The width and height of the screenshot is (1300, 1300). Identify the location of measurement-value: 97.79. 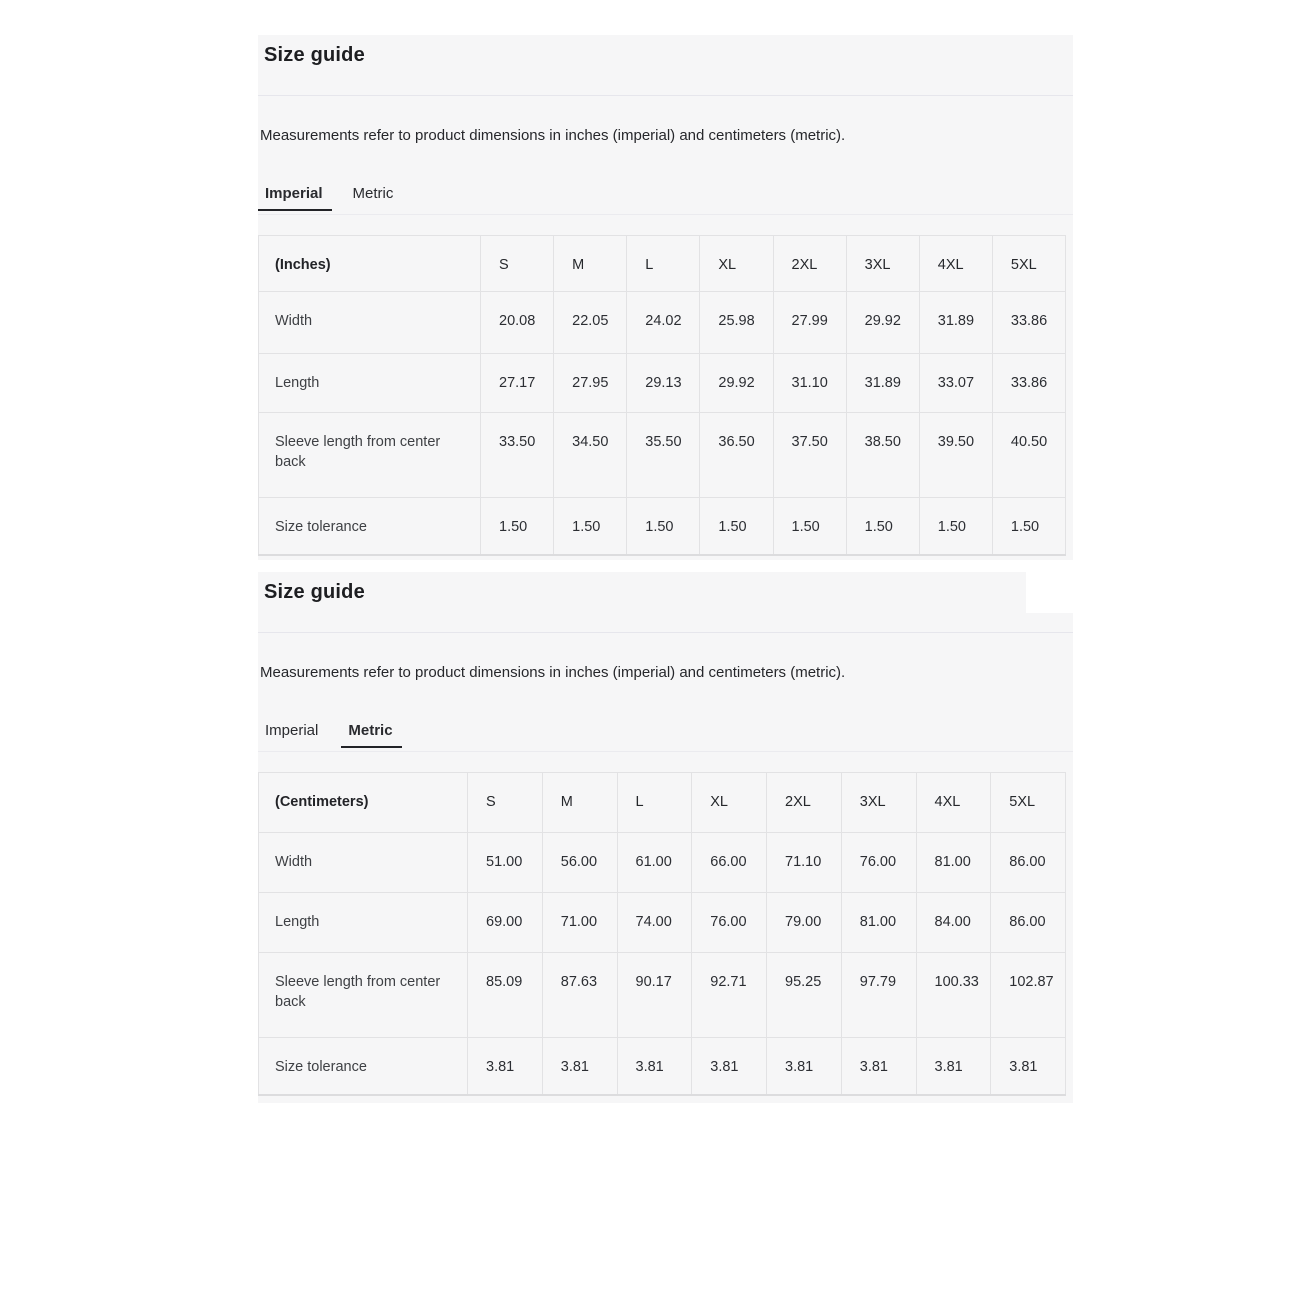
(878, 995).